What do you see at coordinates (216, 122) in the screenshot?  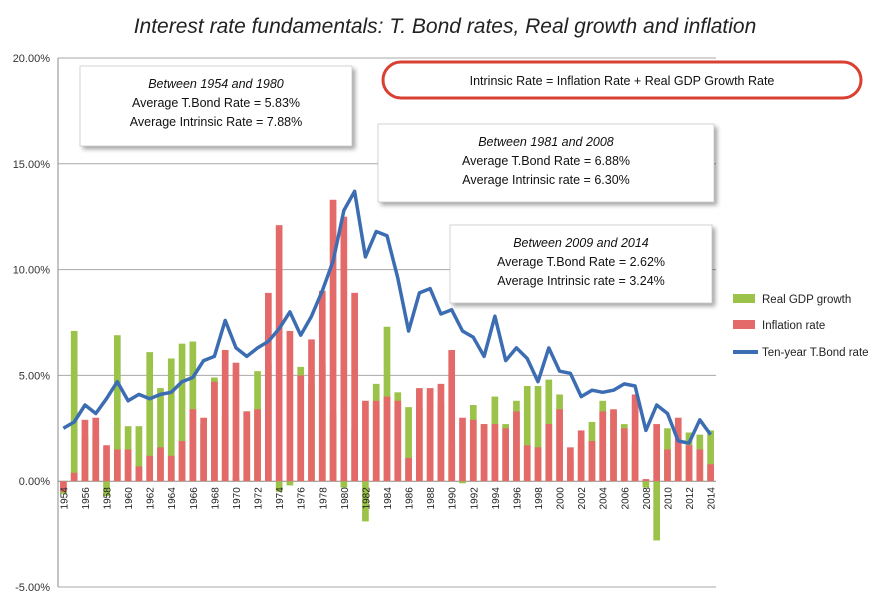 I see `annotation-line: Average Intrinsic Rate = 7.88%` at bounding box center [216, 122].